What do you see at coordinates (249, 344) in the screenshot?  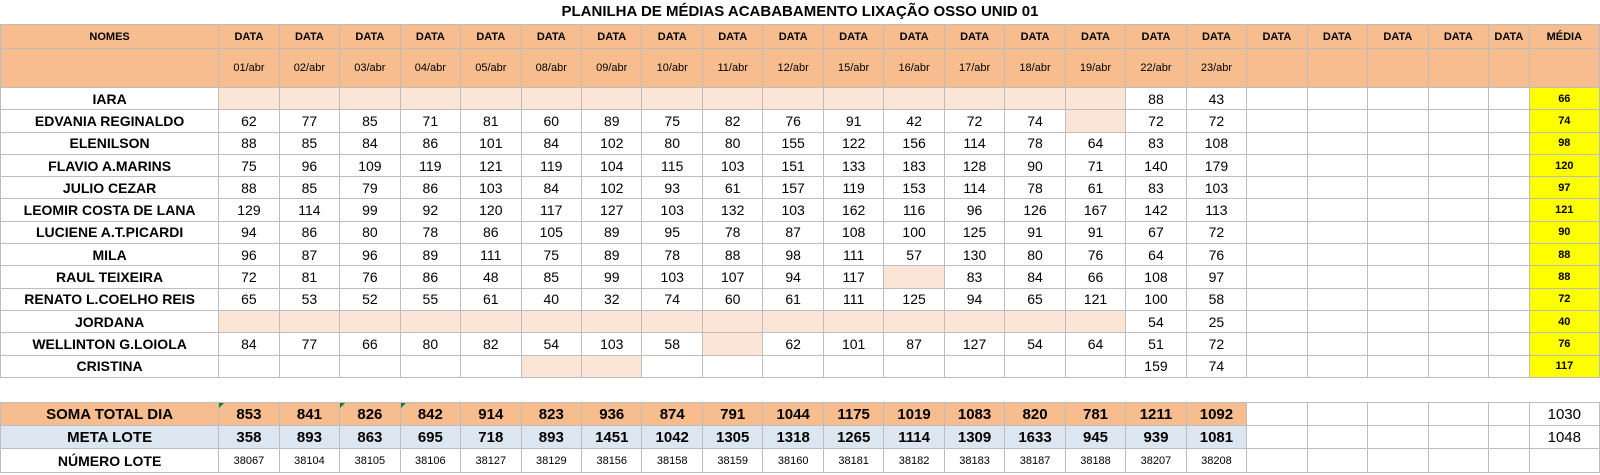 I see `value-cell: 84` at bounding box center [249, 344].